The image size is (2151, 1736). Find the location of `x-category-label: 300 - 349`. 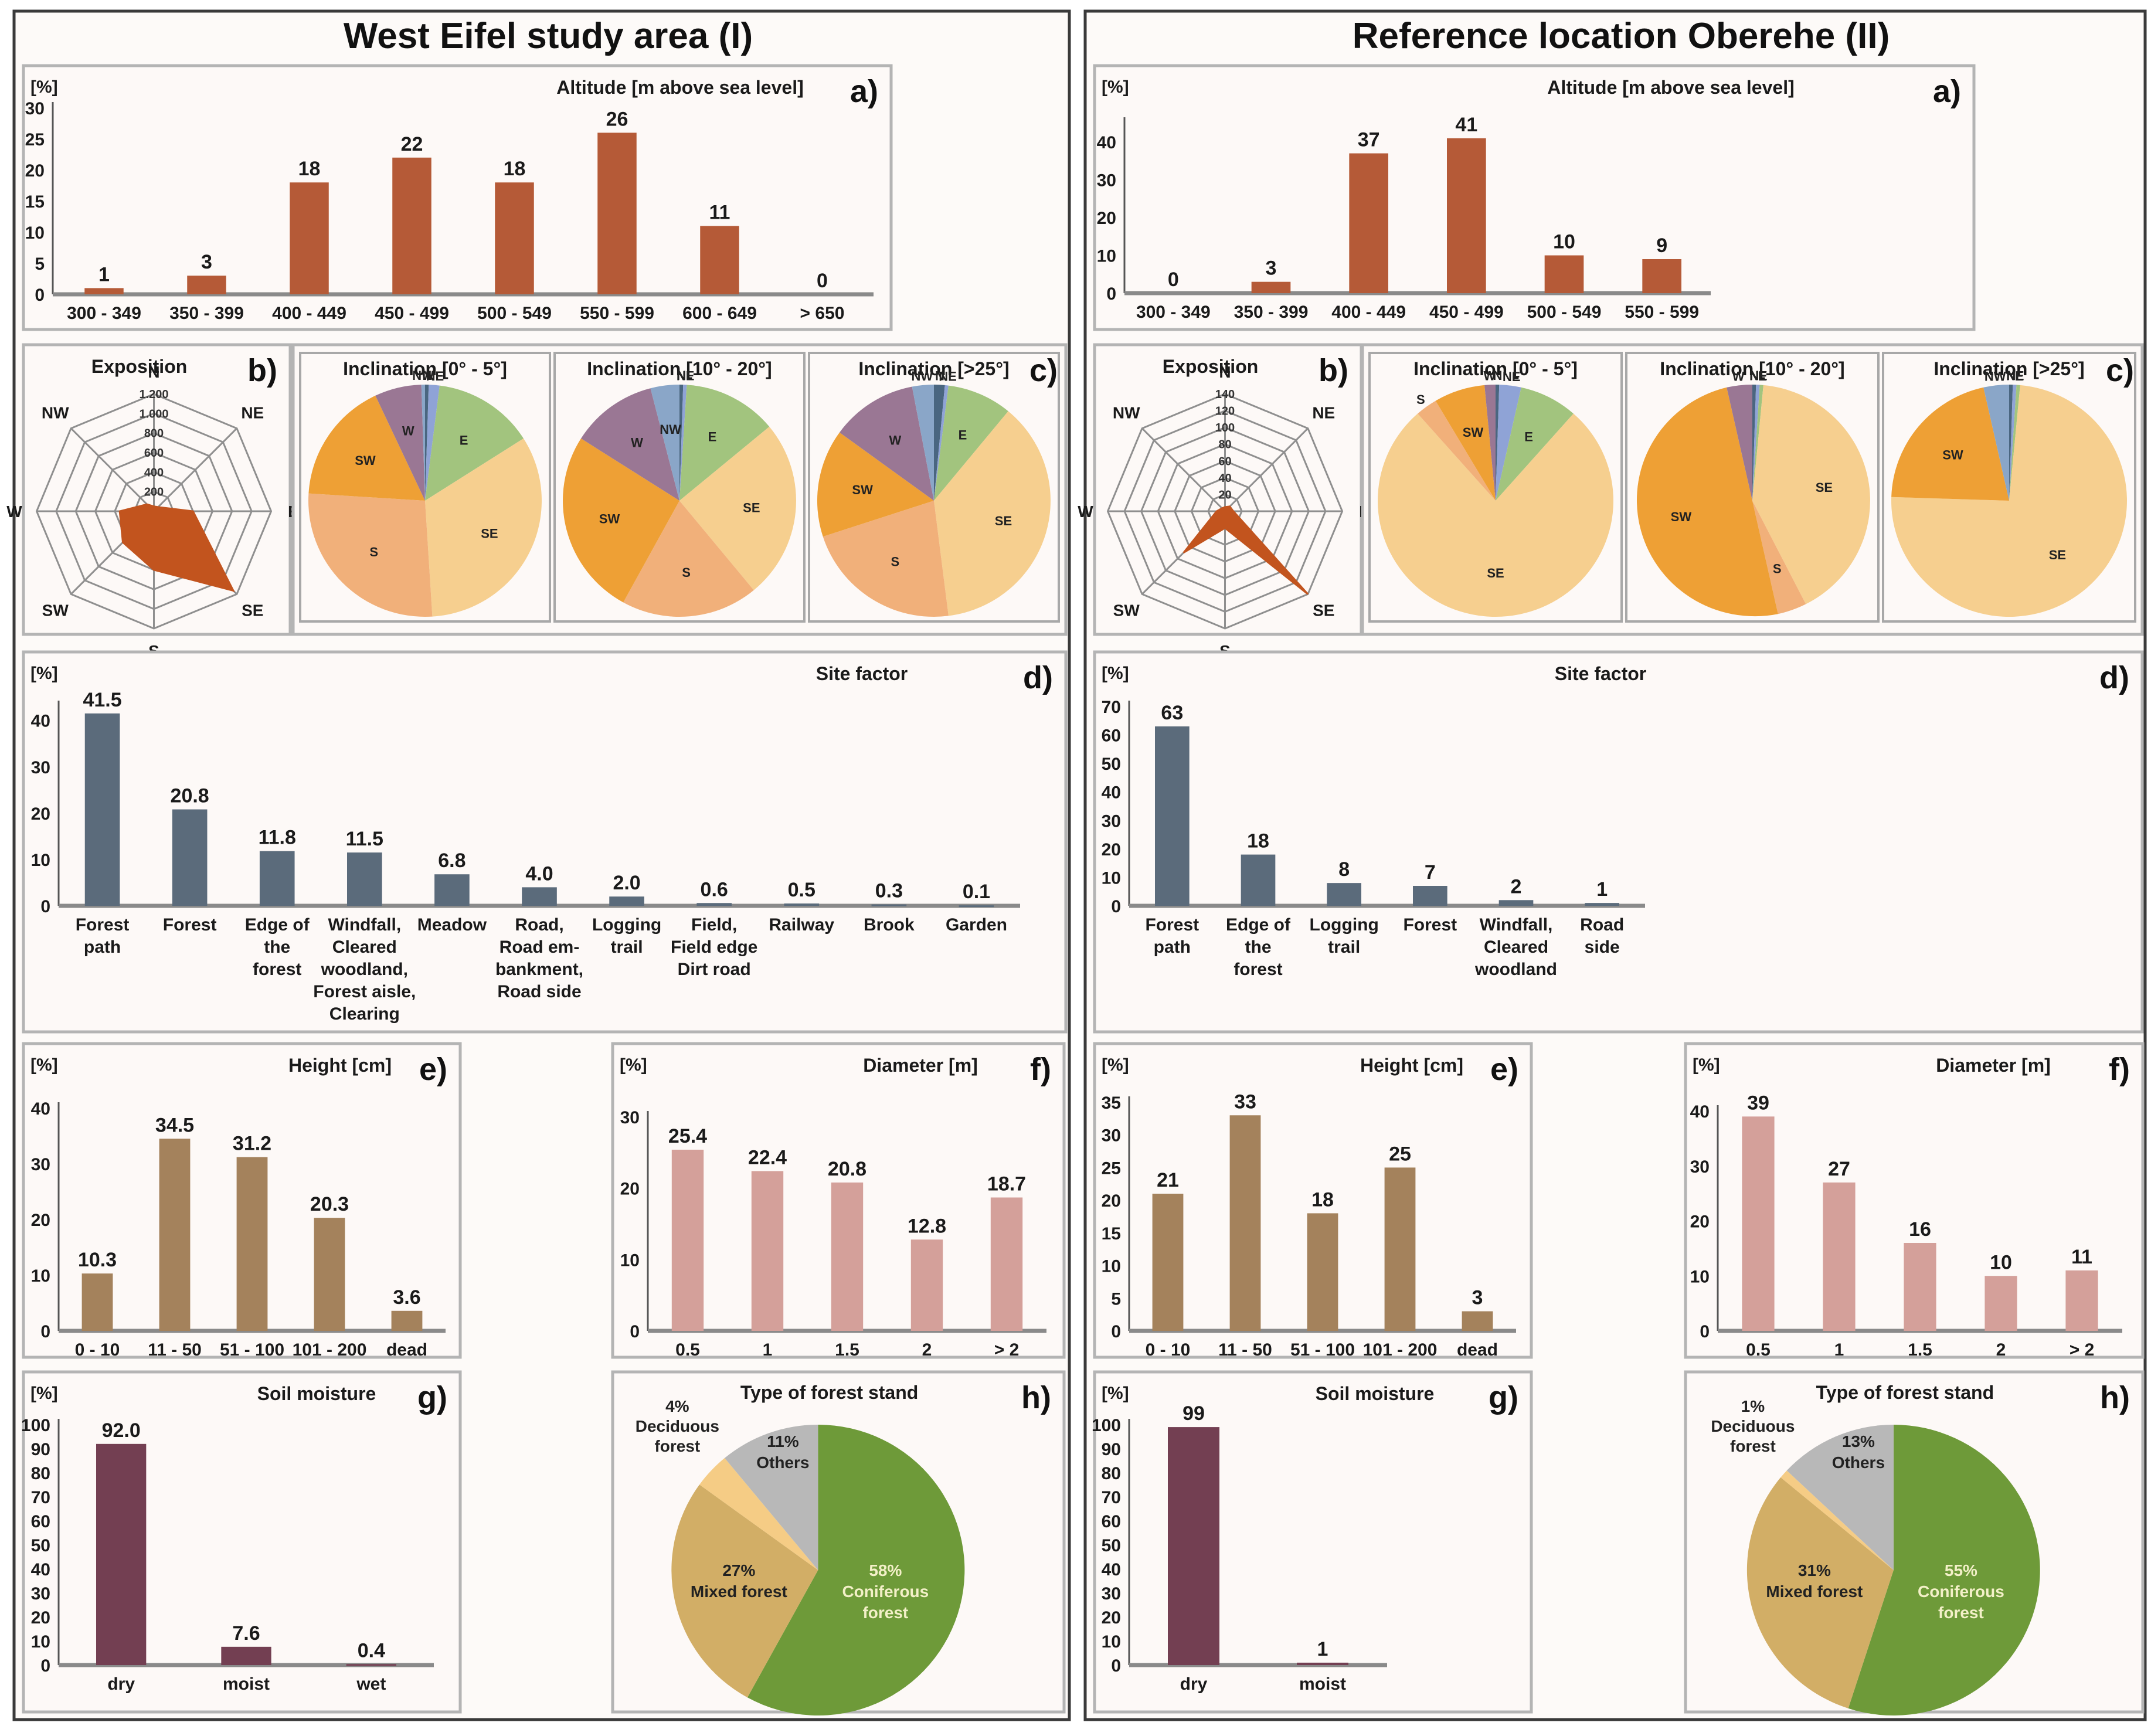

x-category-label: 300 - 349 is located at coordinates (104, 313).